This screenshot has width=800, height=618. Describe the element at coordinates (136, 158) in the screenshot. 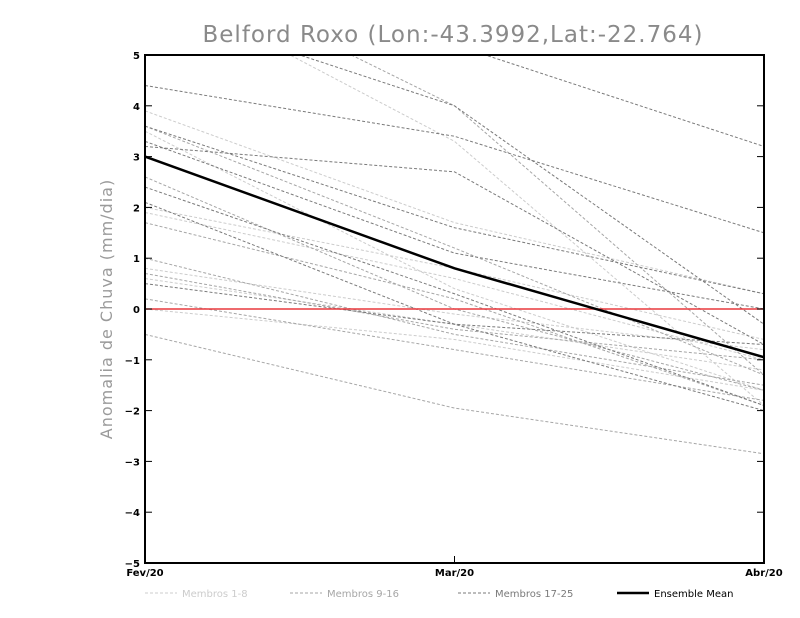

I see `y-tick-label: 3` at that location.